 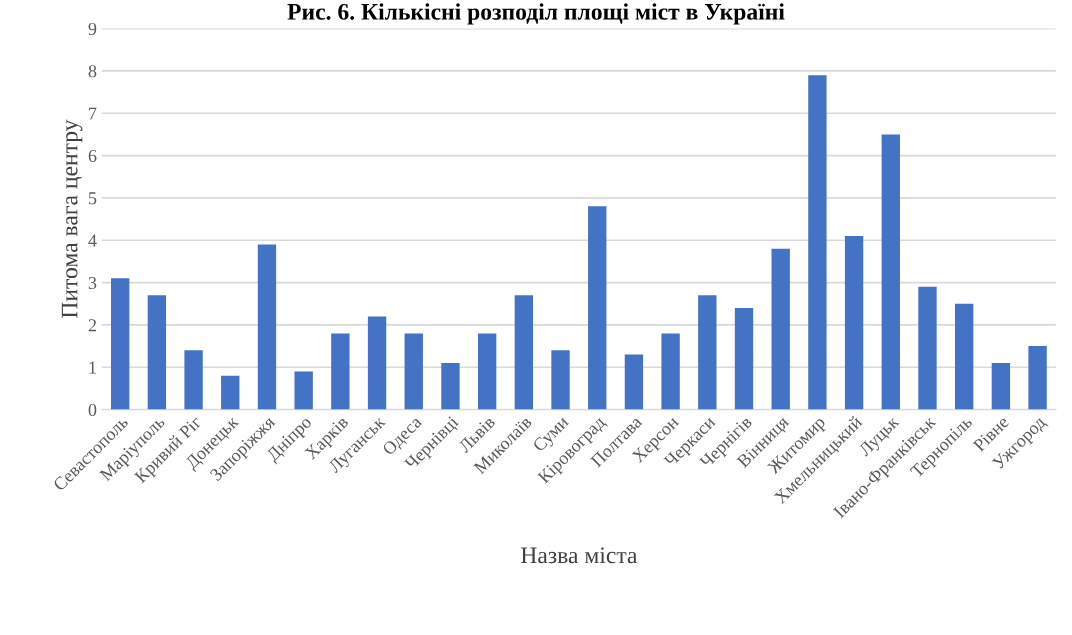 What do you see at coordinates (92, 29) in the screenshot?
I see `y-tick-label: 9` at bounding box center [92, 29].